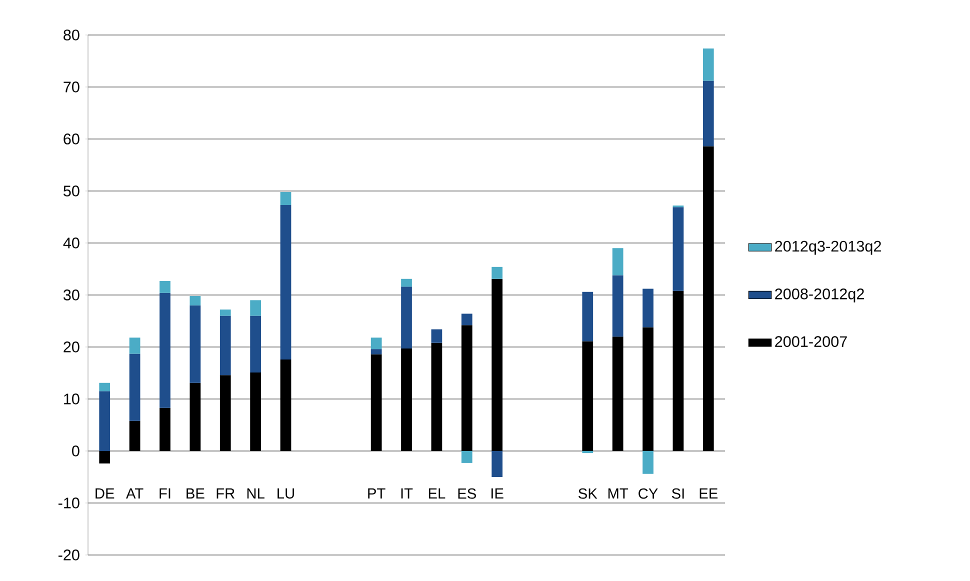  Describe the element at coordinates (72, 399) in the screenshot. I see `y-tick-label: 10` at that location.